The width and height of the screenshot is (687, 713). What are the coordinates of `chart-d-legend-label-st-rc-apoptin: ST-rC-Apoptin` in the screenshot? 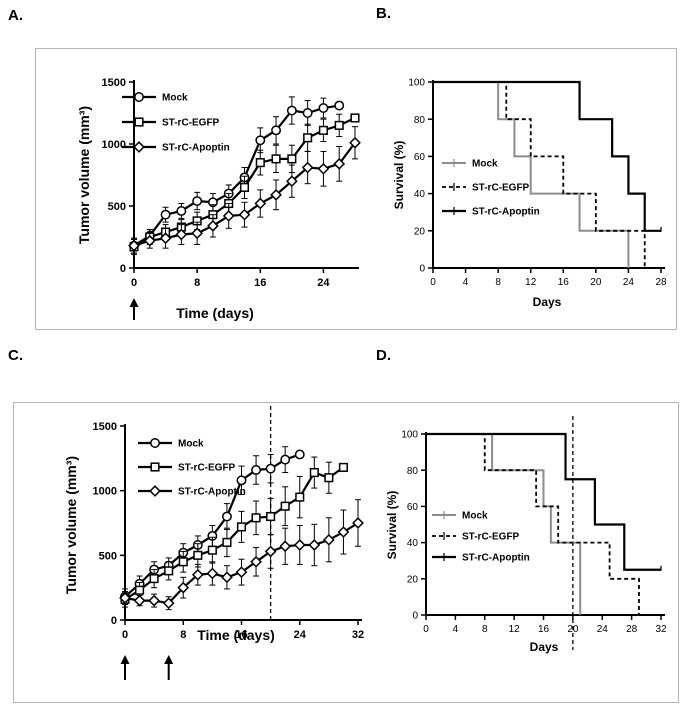 It's located at (496, 558).